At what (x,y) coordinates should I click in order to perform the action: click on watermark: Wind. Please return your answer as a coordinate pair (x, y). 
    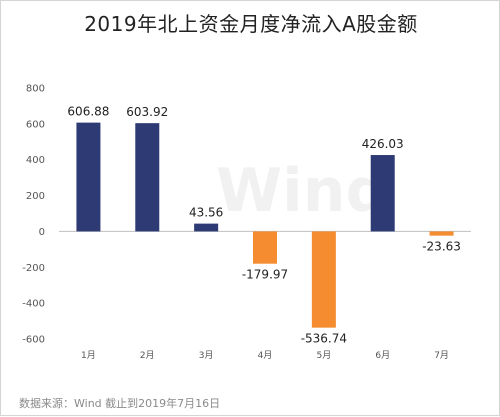
    Looking at the image, I should click on (302, 191).